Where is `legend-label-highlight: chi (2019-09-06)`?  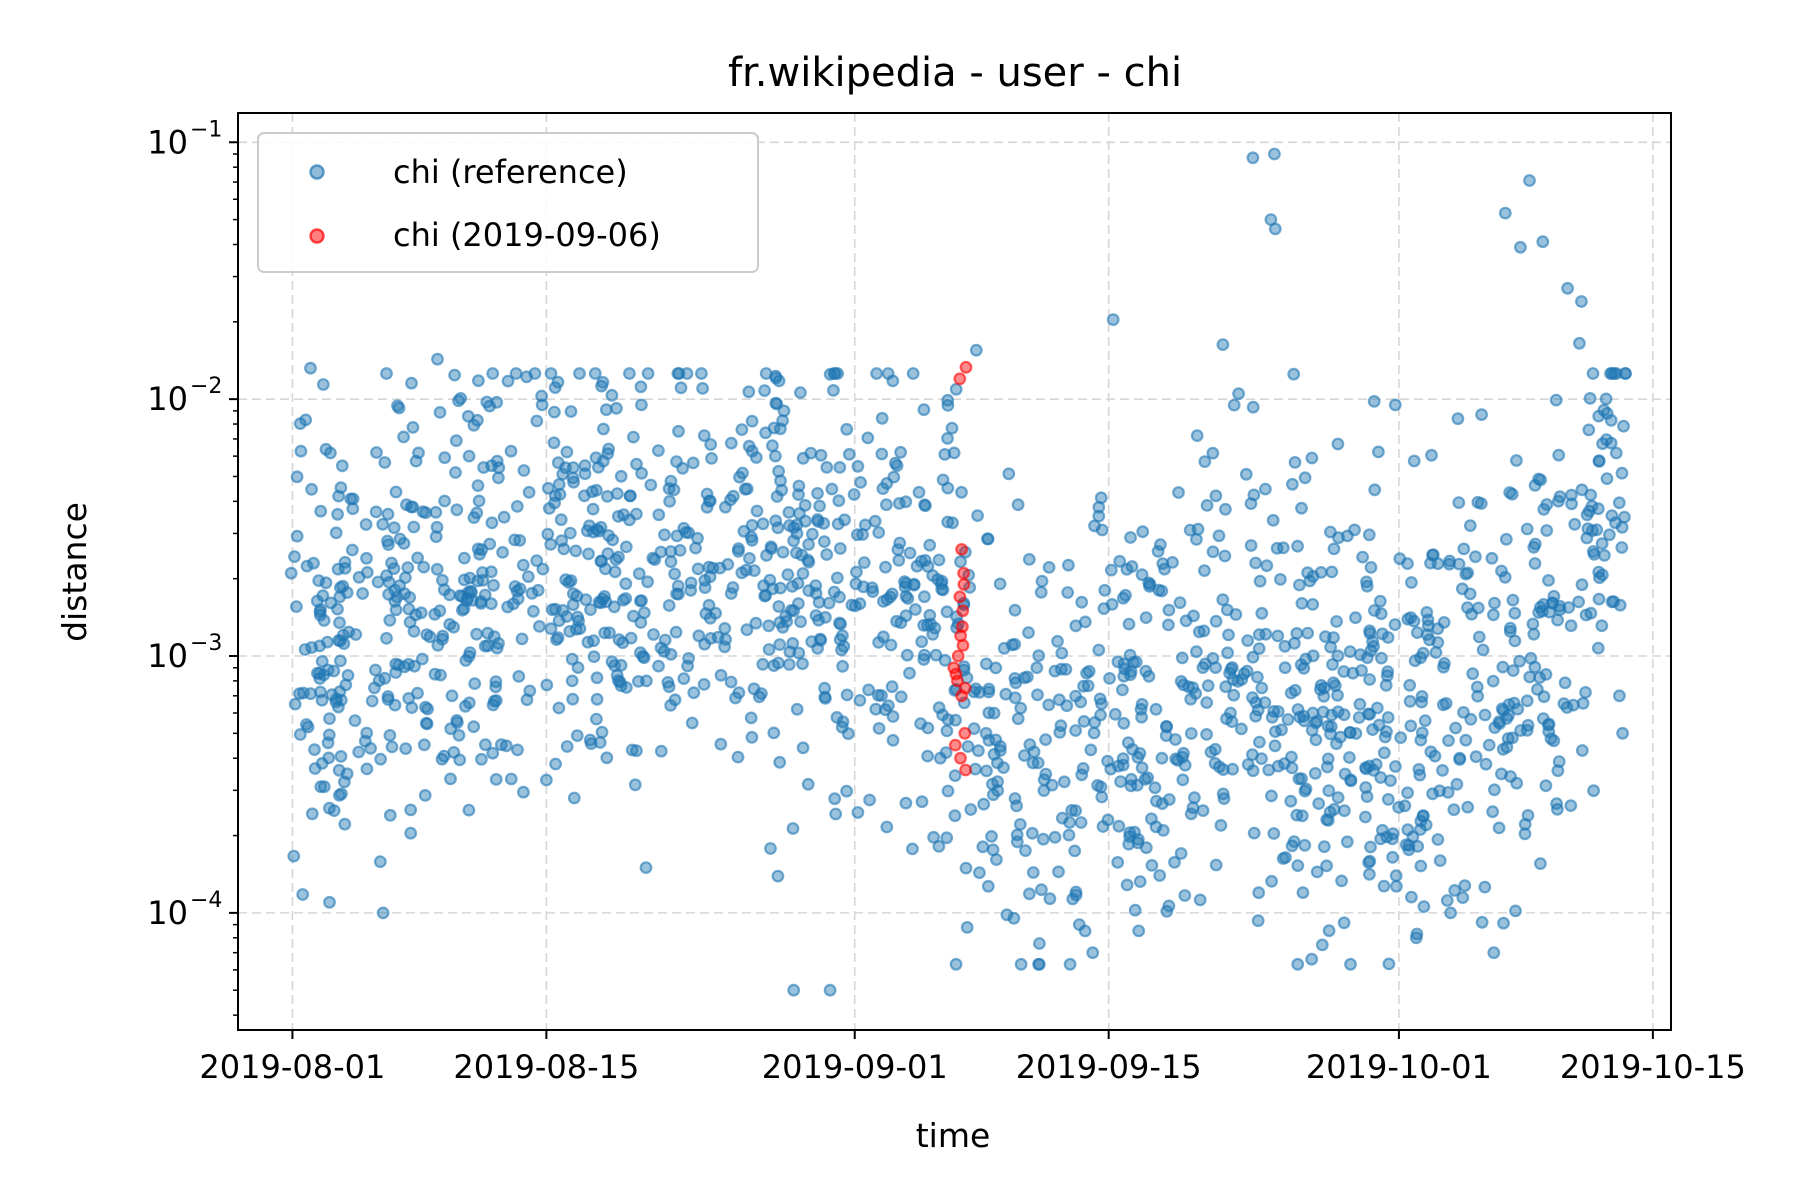
legend-label-highlight: chi (2019-09-06) is located at coordinates (527, 235).